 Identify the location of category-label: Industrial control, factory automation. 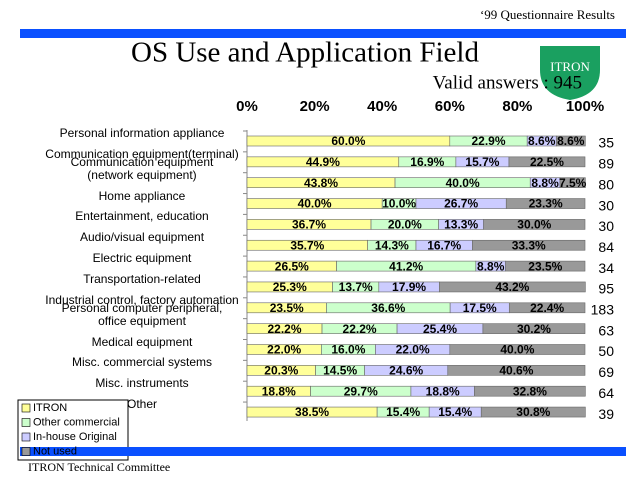
(142, 299).